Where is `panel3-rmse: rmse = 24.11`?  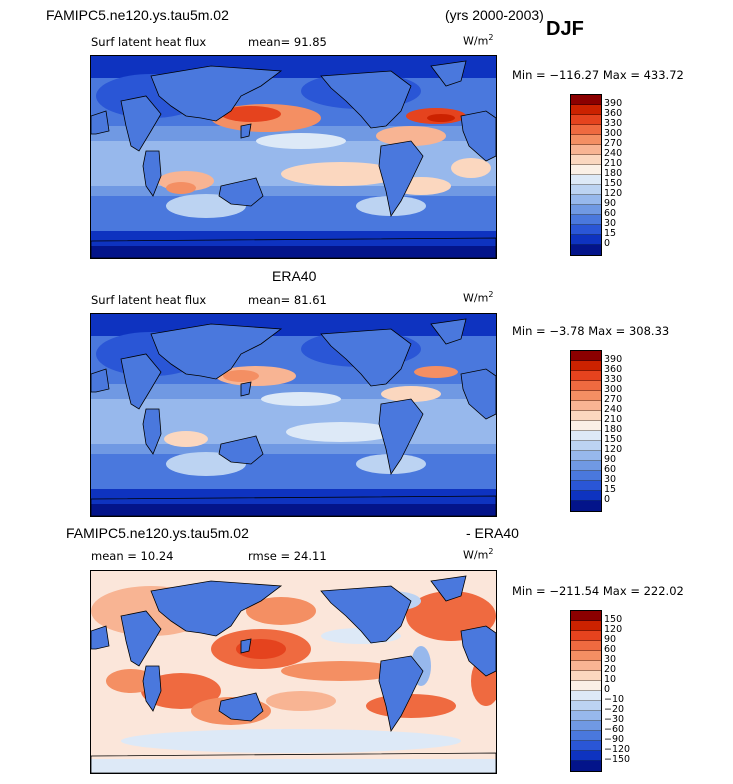 panel3-rmse: rmse = 24.11 is located at coordinates (287, 556).